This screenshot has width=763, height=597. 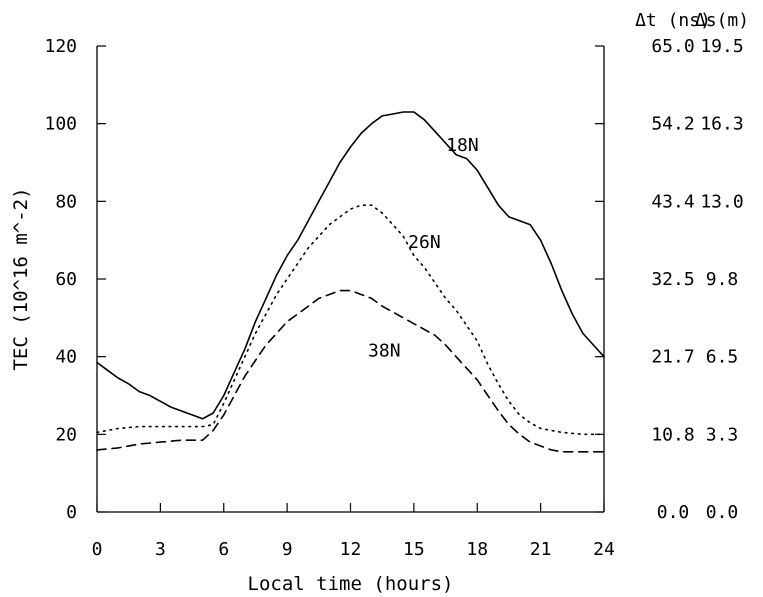 What do you see at coordinates (71, 512) in the screenshot?
I see `y-tick-label: 0` at bounding box center [71, 512].